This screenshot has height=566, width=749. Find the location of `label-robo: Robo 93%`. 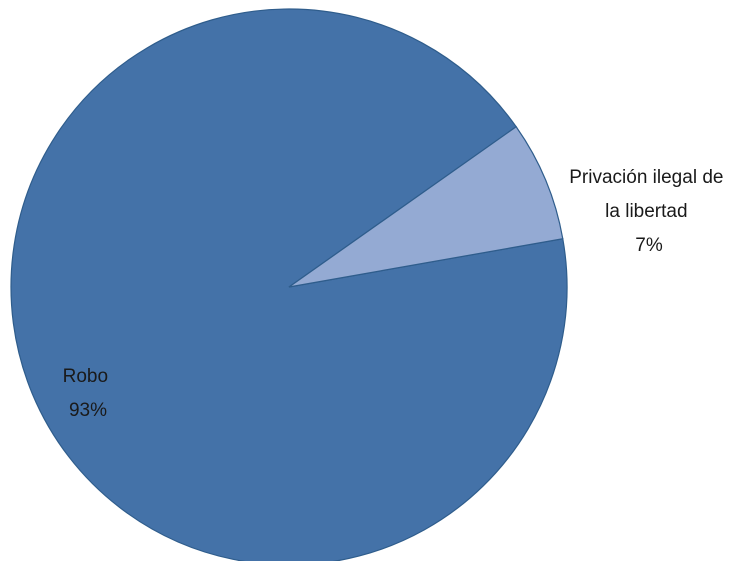

label-robo: Robo 93% is located at coordinates (88, 393).